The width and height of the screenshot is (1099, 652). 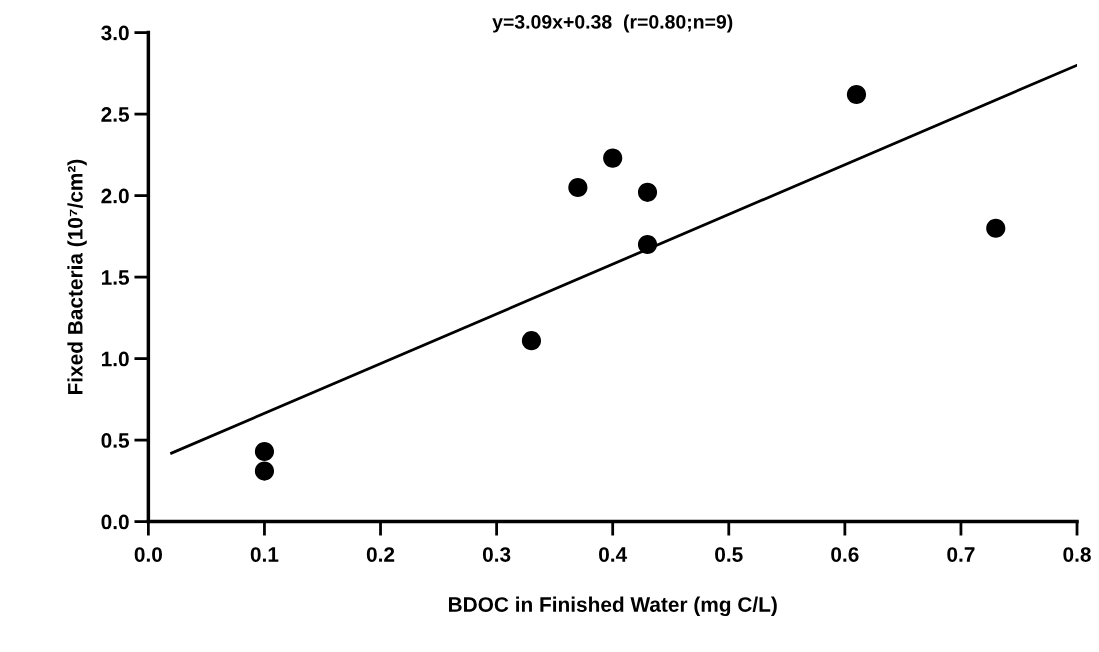 What do you see at coordinates (613, 554) in the screenshot?
I see `x-tick-label: 0.4` at bounding box center [613, 554].